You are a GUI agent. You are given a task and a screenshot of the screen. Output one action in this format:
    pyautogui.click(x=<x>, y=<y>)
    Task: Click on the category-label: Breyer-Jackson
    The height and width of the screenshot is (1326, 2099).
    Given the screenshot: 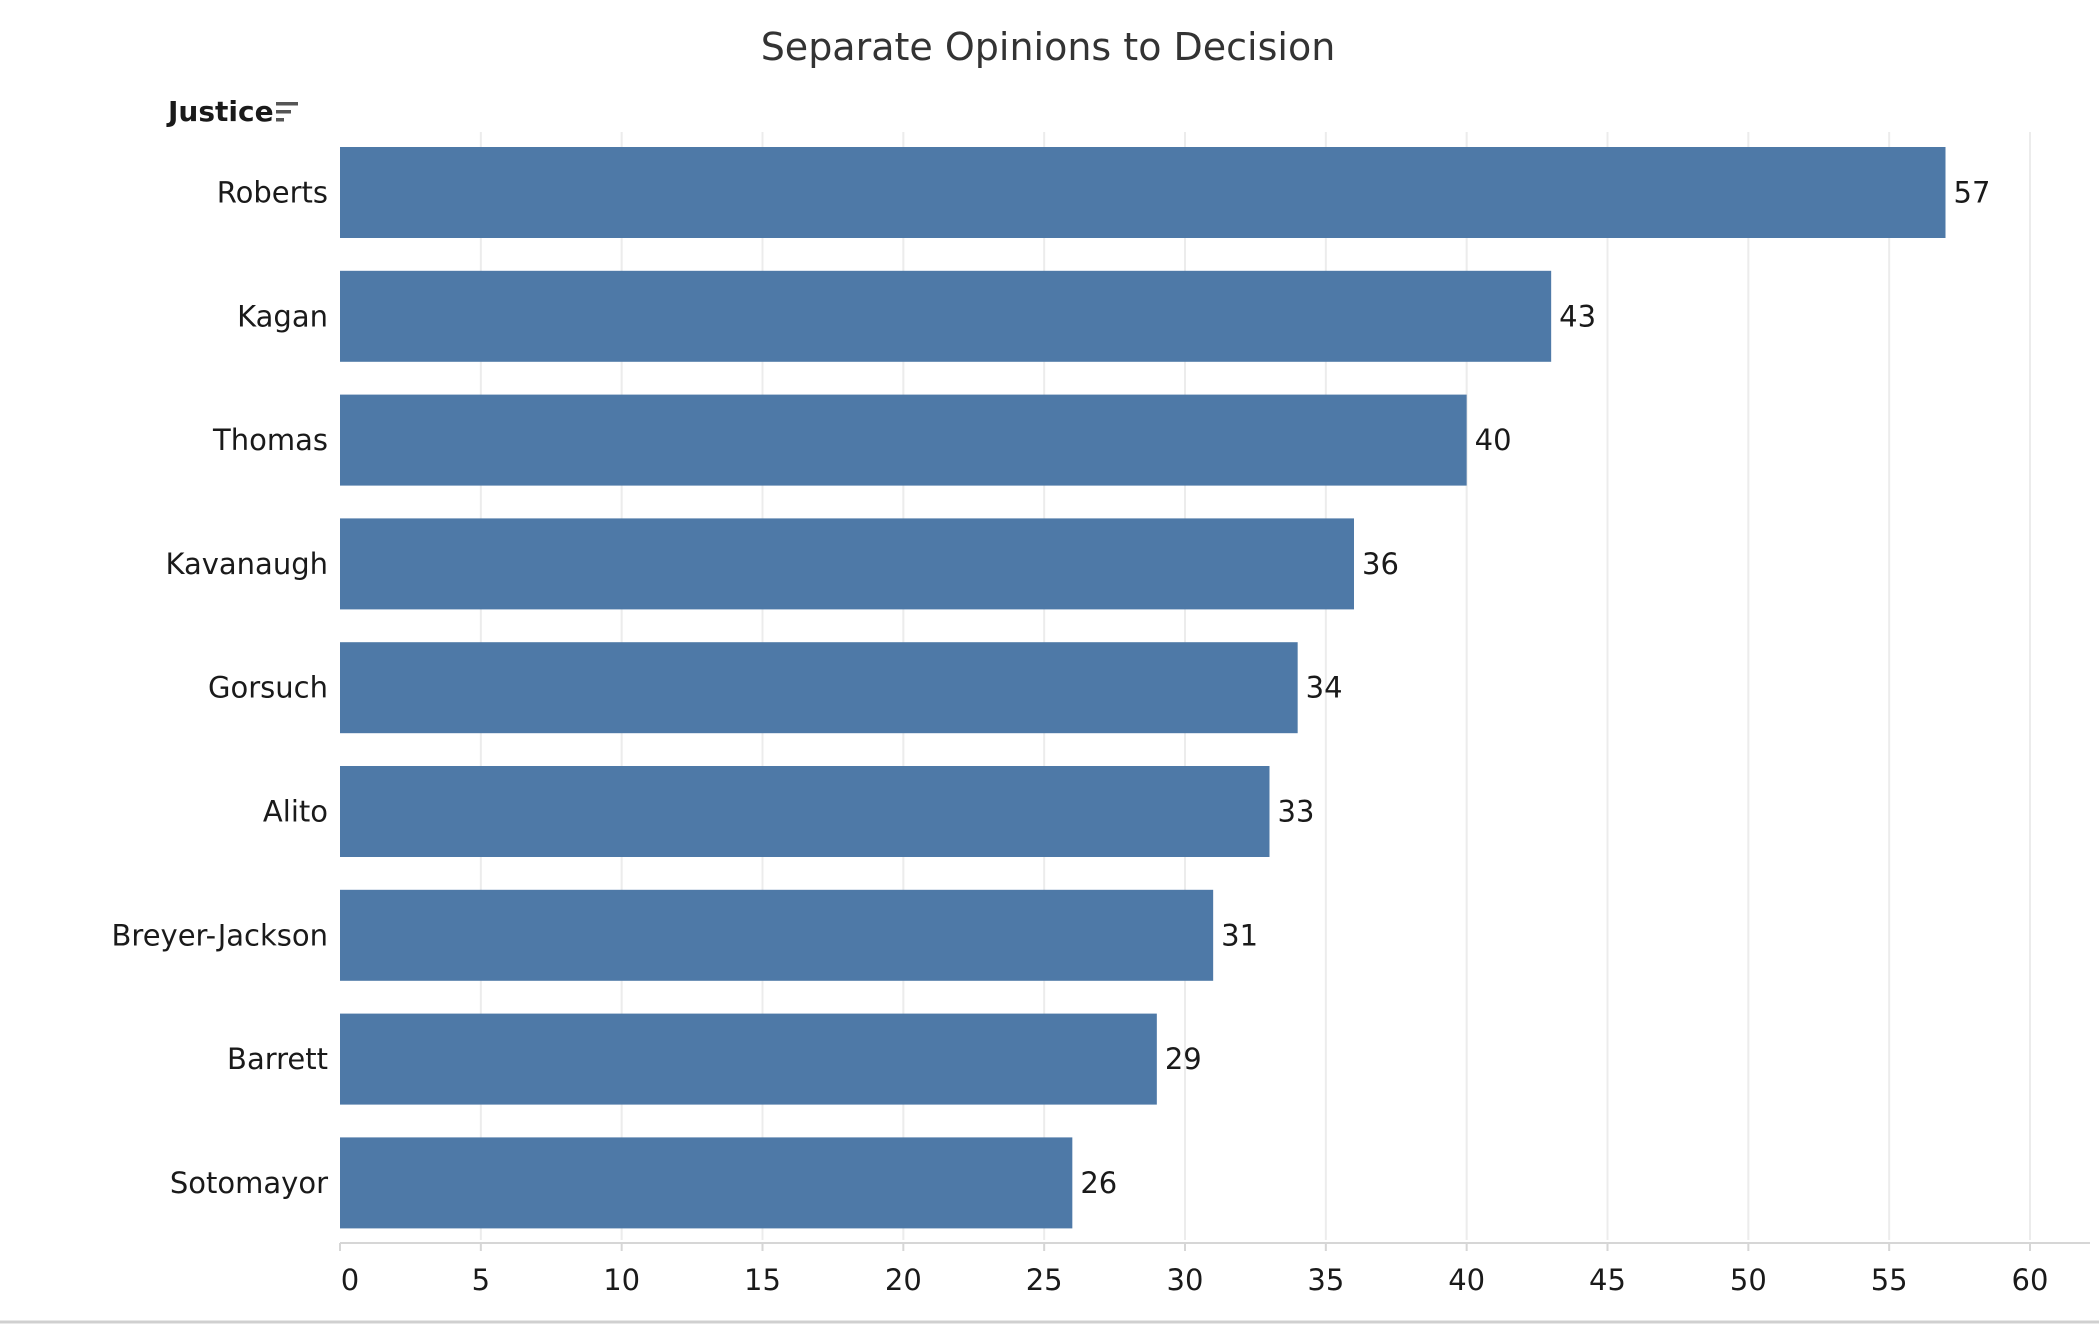 What is the action you would take?
    pyautogui.click(x=220, y=935)
    